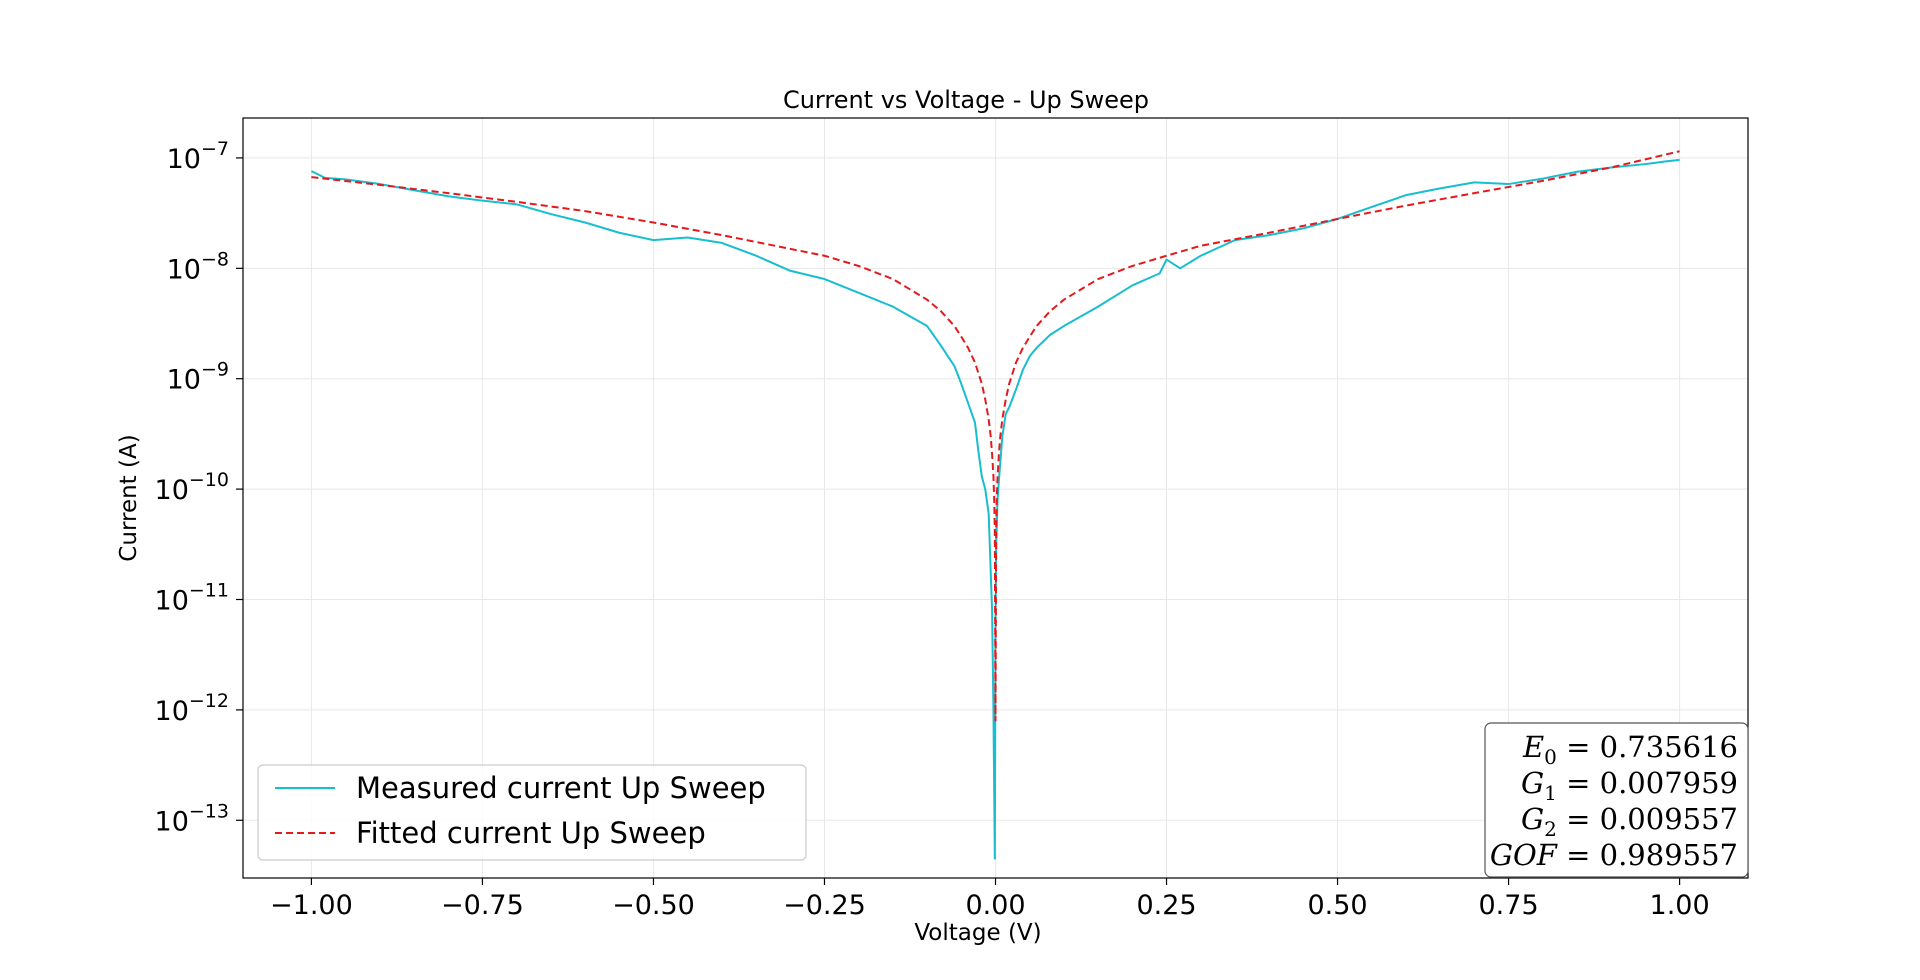 The width and height of the screenshot is (1920, 980). What do you see at coordinates (198, 156) in the screenshot?
I see `y-tick-label: 10⁻⁷` at bounding box center [198, 156].